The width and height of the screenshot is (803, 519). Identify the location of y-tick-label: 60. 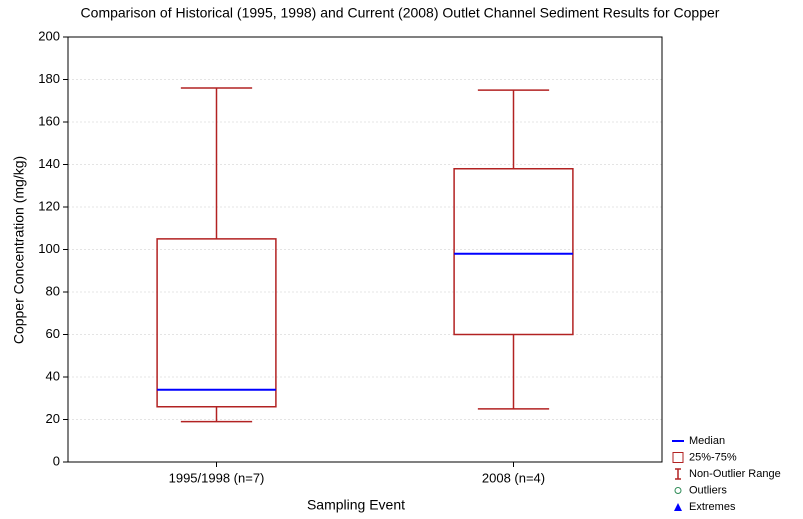
(53, 333).